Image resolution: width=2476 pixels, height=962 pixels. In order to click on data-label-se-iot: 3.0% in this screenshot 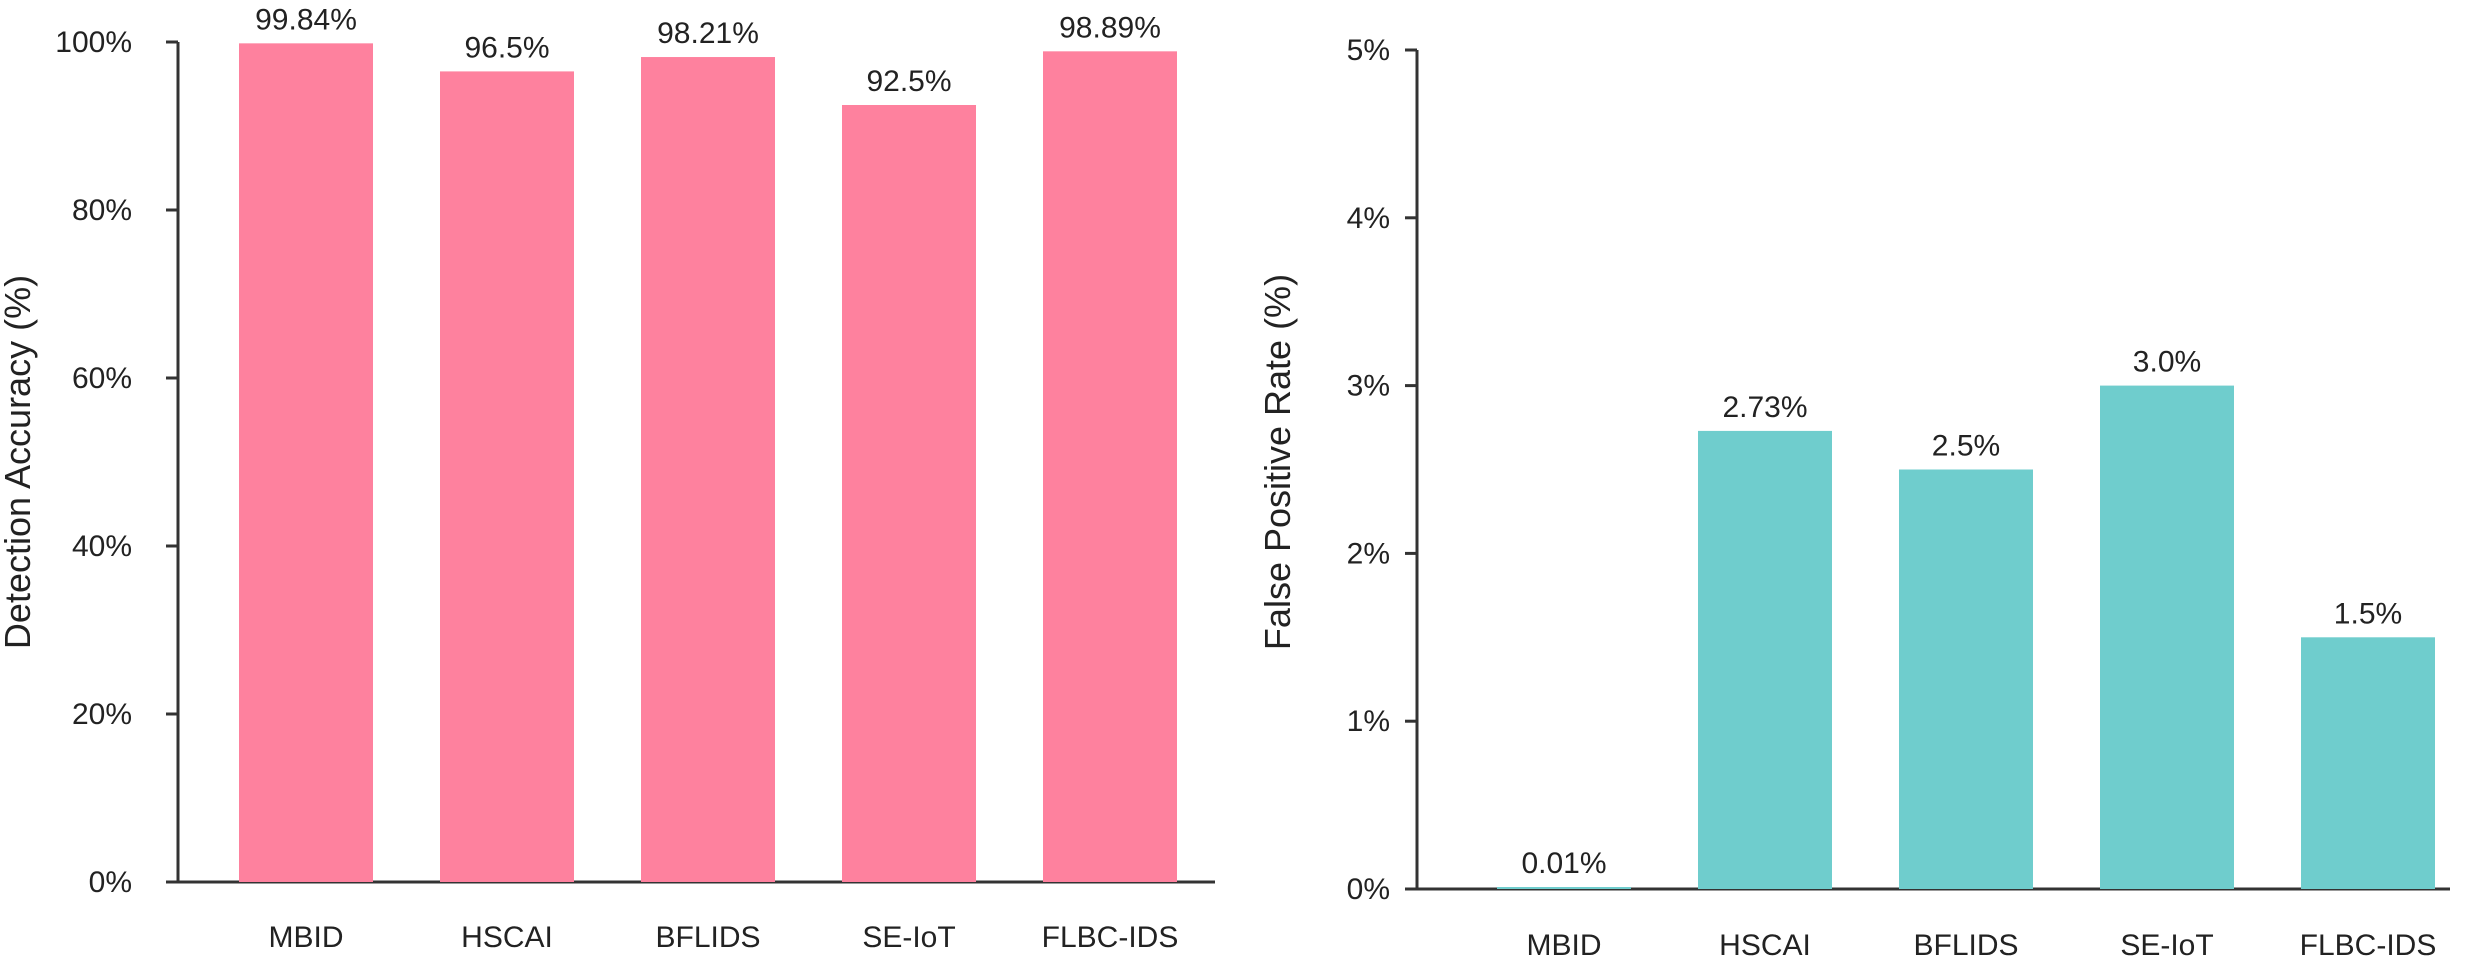, I will do `click(2167, 362)`.